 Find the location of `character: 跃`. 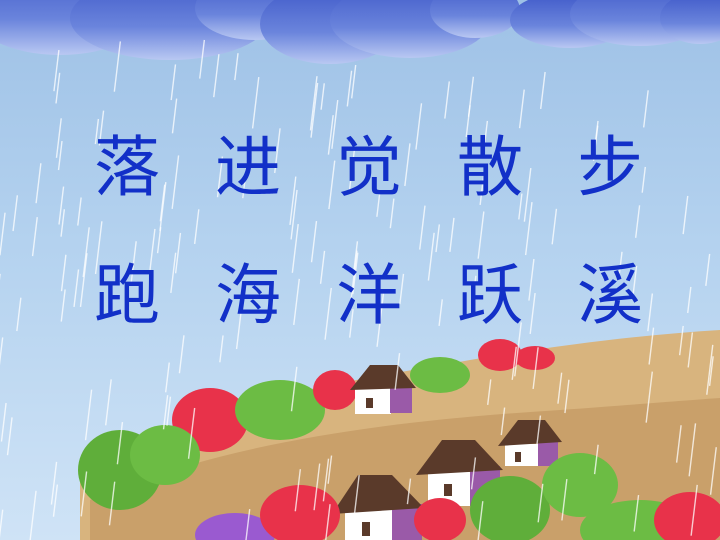

character: 跃 is located at coordinates (490, 295).